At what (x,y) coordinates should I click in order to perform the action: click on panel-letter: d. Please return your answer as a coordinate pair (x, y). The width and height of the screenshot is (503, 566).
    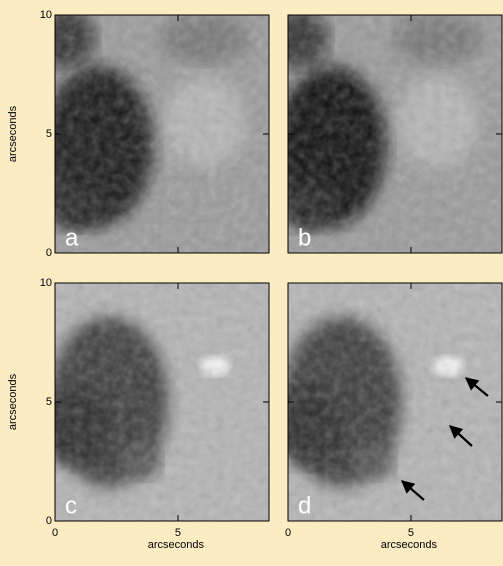
    Looking at the image, I should click on (304, 505).